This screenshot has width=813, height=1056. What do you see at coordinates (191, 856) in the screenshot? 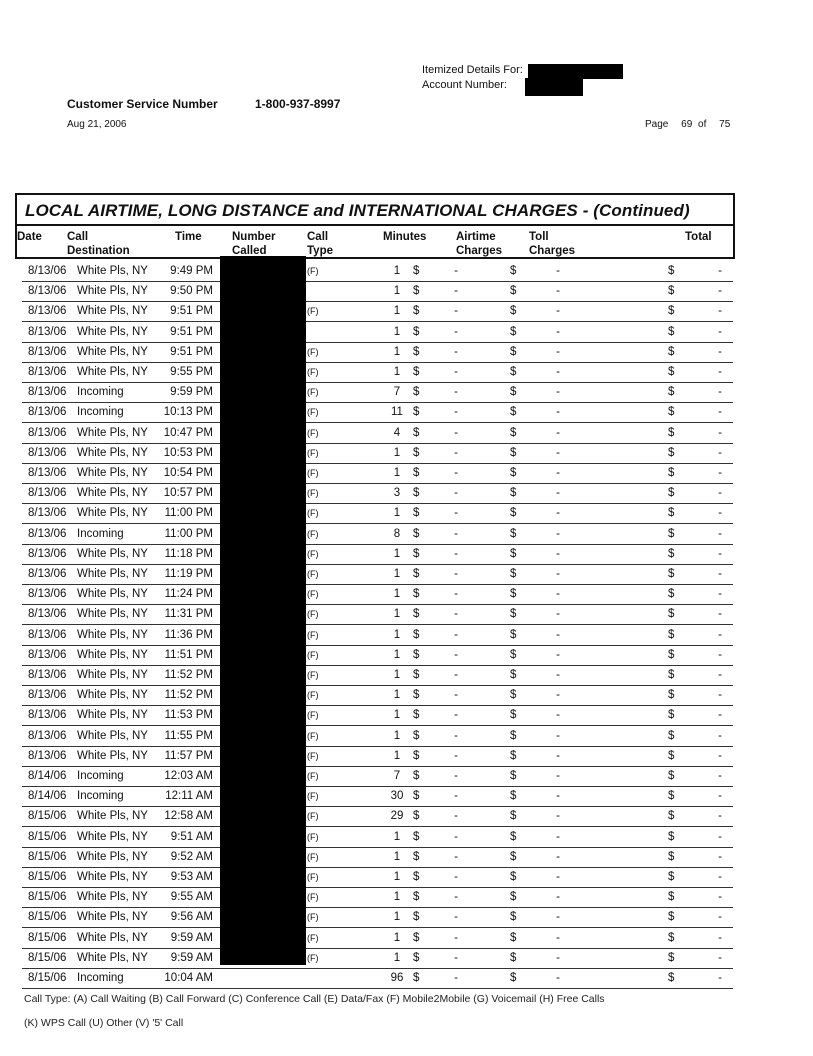
I see `cell-time: 9:52 AM` at bounding box center [191, 856].